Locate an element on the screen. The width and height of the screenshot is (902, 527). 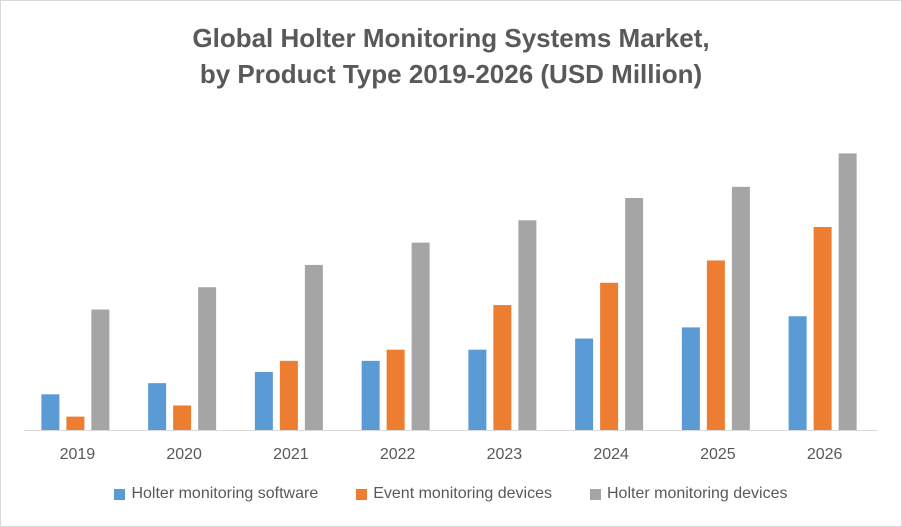
bar-holter-devices-2019 is located at coordinates (100, 369).